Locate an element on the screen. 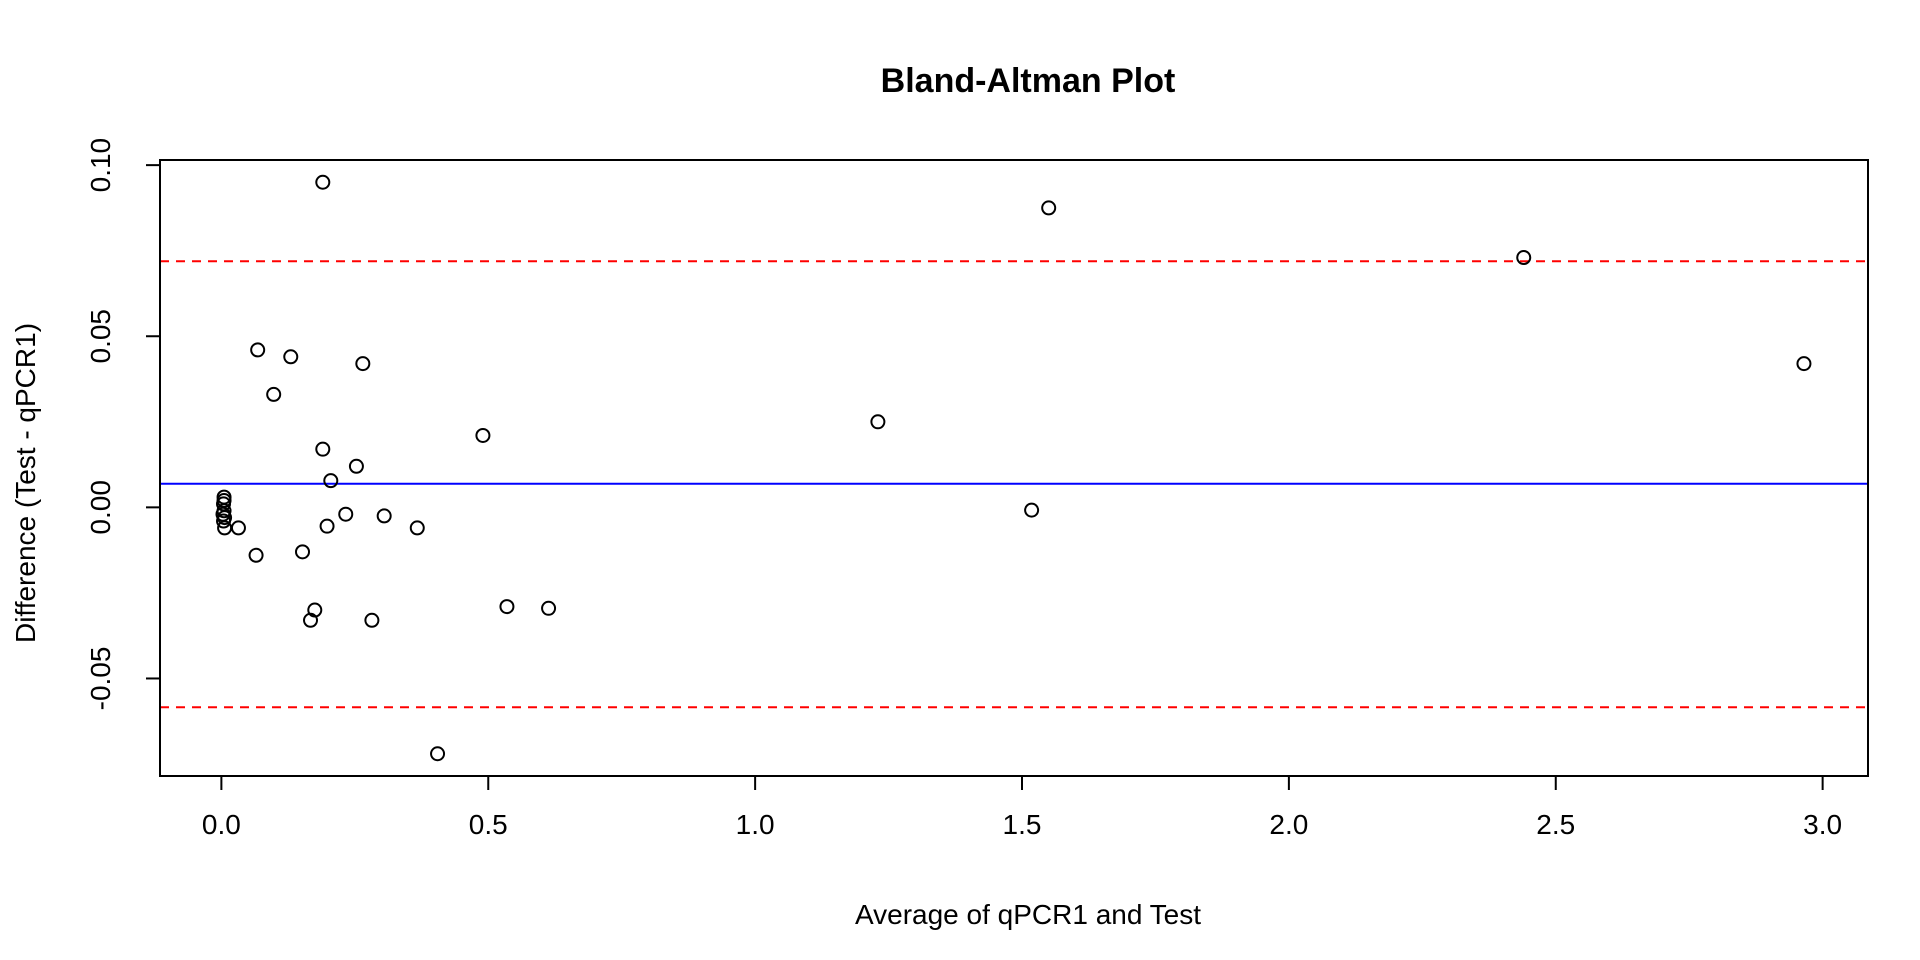  y-tick-label: 0.00 is located at coordinates (100, 507).